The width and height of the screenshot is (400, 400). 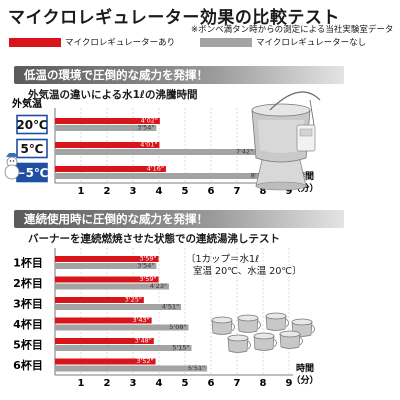 I want to click on category-label: 1杯目, so click(x=28, y=263).